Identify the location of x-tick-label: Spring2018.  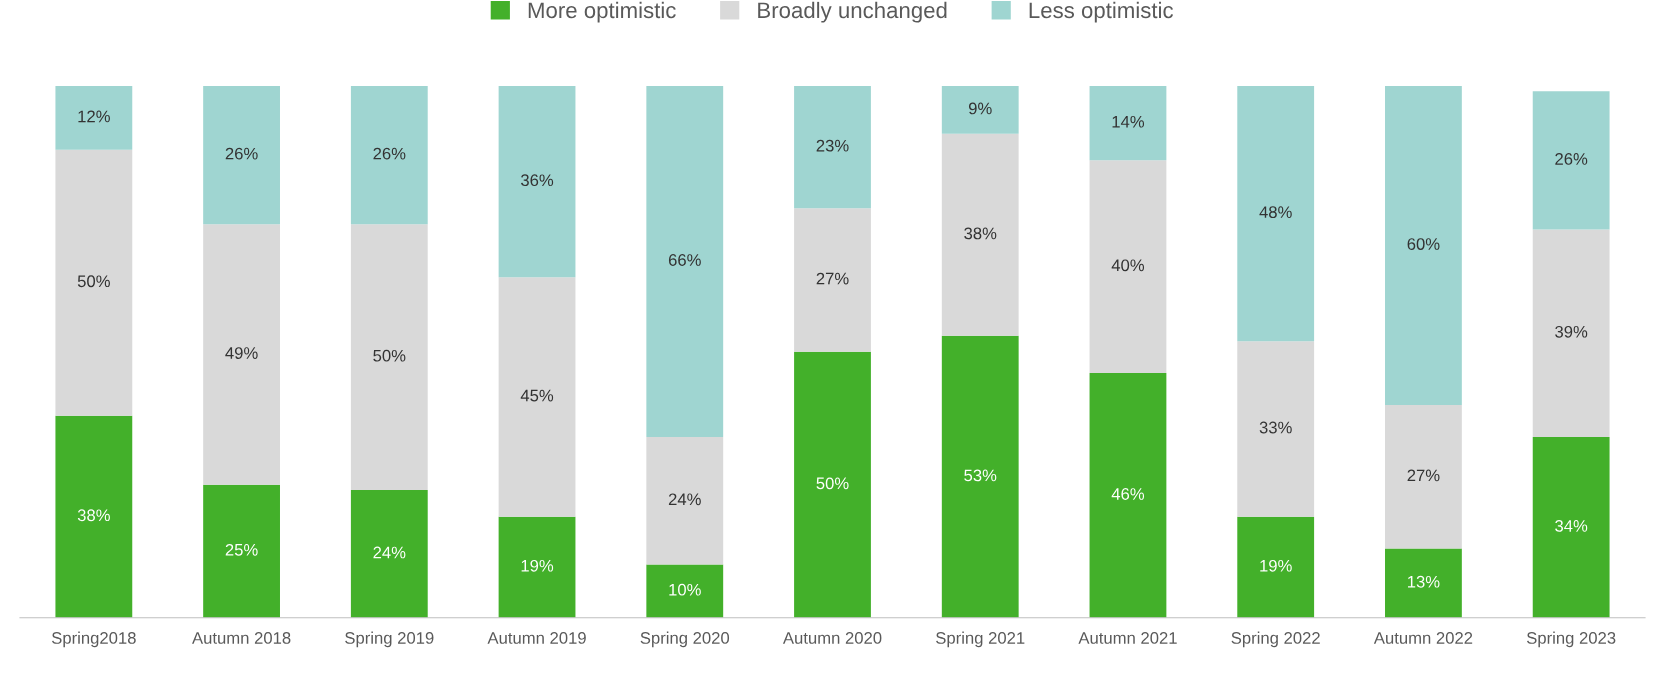
(93, 639).